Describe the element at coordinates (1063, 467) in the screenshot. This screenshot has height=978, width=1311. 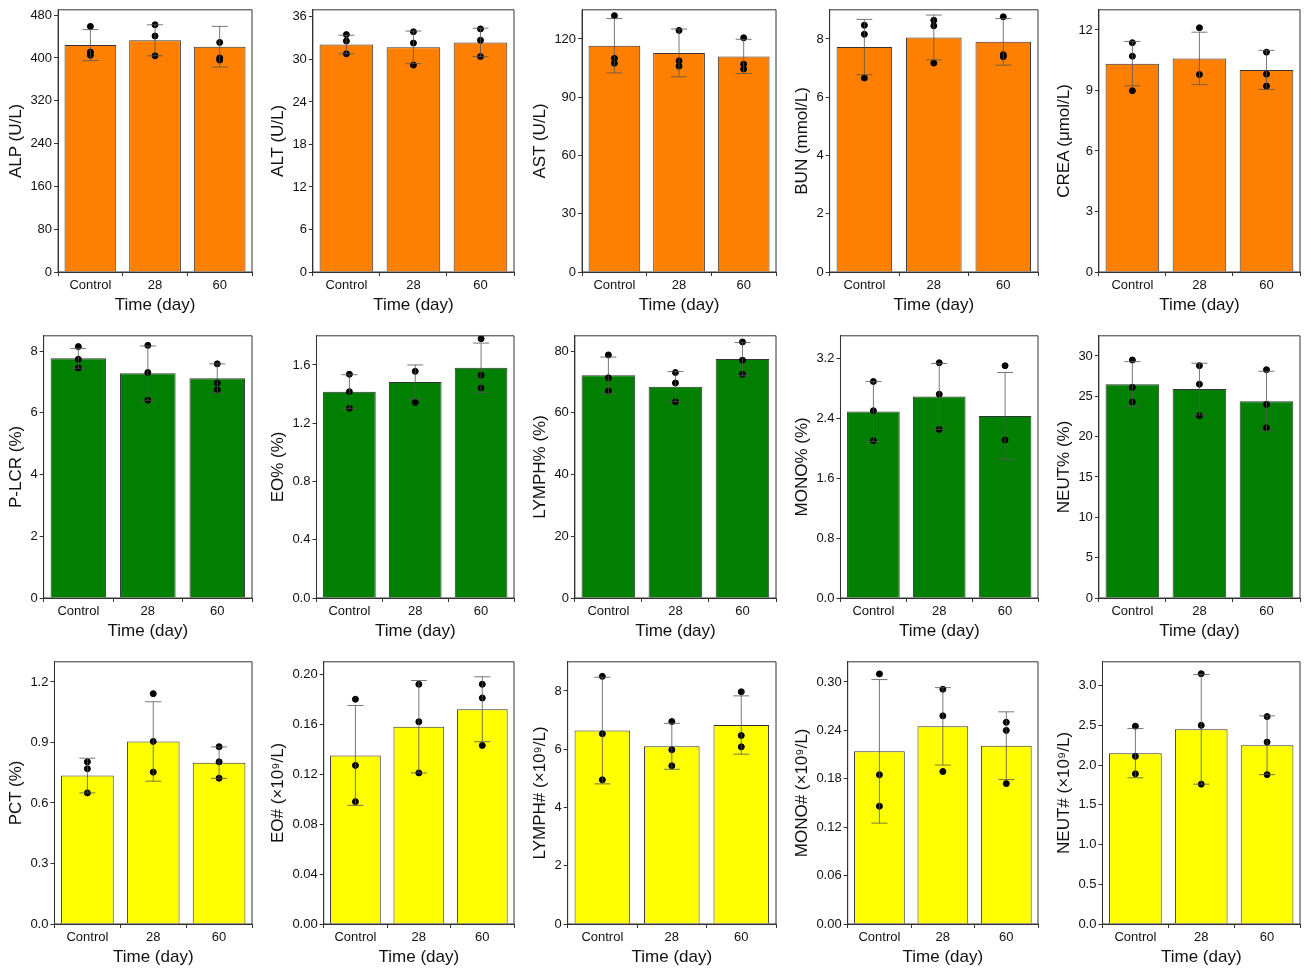
I see `y-axis-title: NEUT% (%)` at that location.